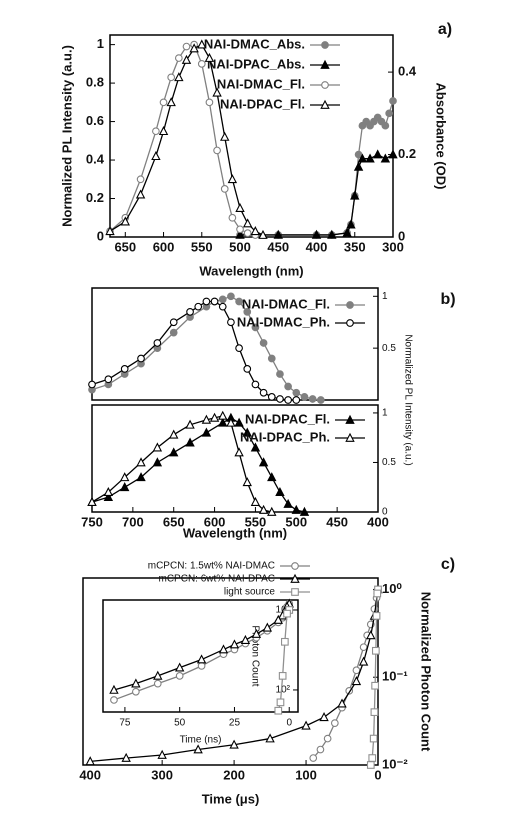 The image size is (510, 818). What do you see at coordinates (100, 235) in the screenshot?
I see `y-tick-label: 0` at bounding box center [100, 235].